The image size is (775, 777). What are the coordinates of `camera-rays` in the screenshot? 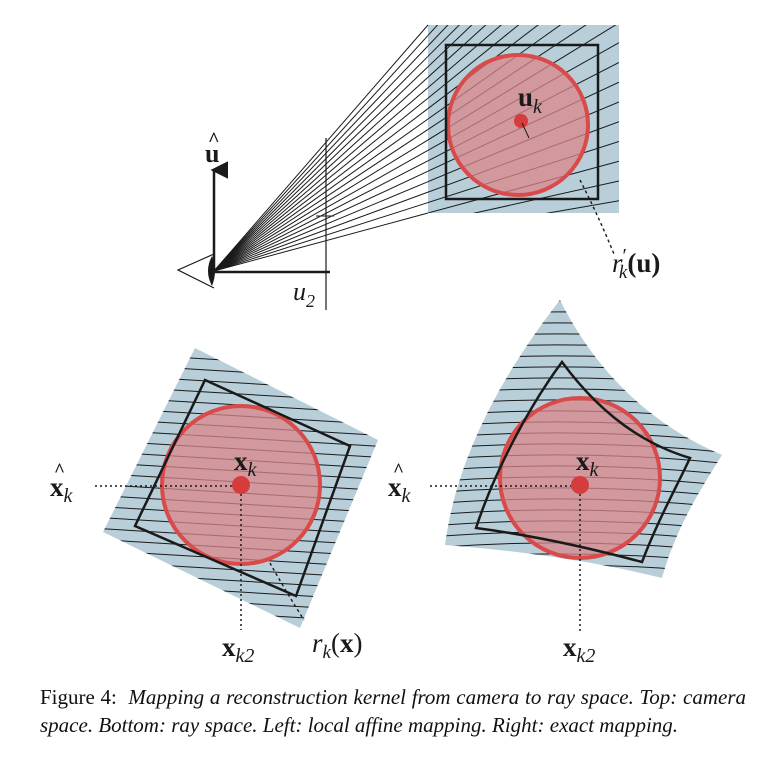 It's located at (321, 148).